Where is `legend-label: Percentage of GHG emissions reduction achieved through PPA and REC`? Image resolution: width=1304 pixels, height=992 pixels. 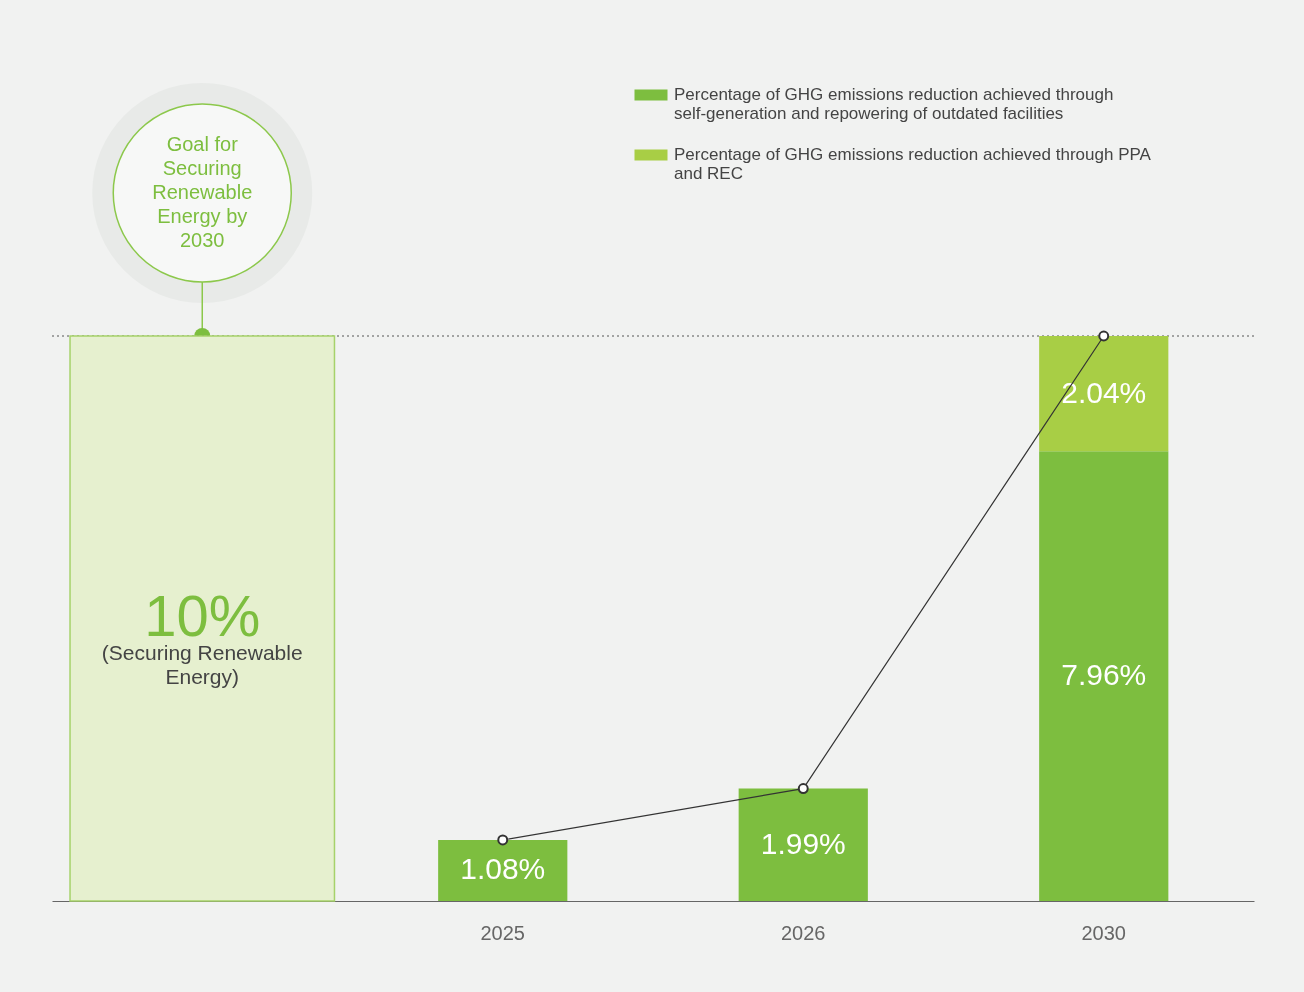
legend-label: Percentage of GHG emissions reduction achieved through PPA and REC is located at coordinates (913, 164).